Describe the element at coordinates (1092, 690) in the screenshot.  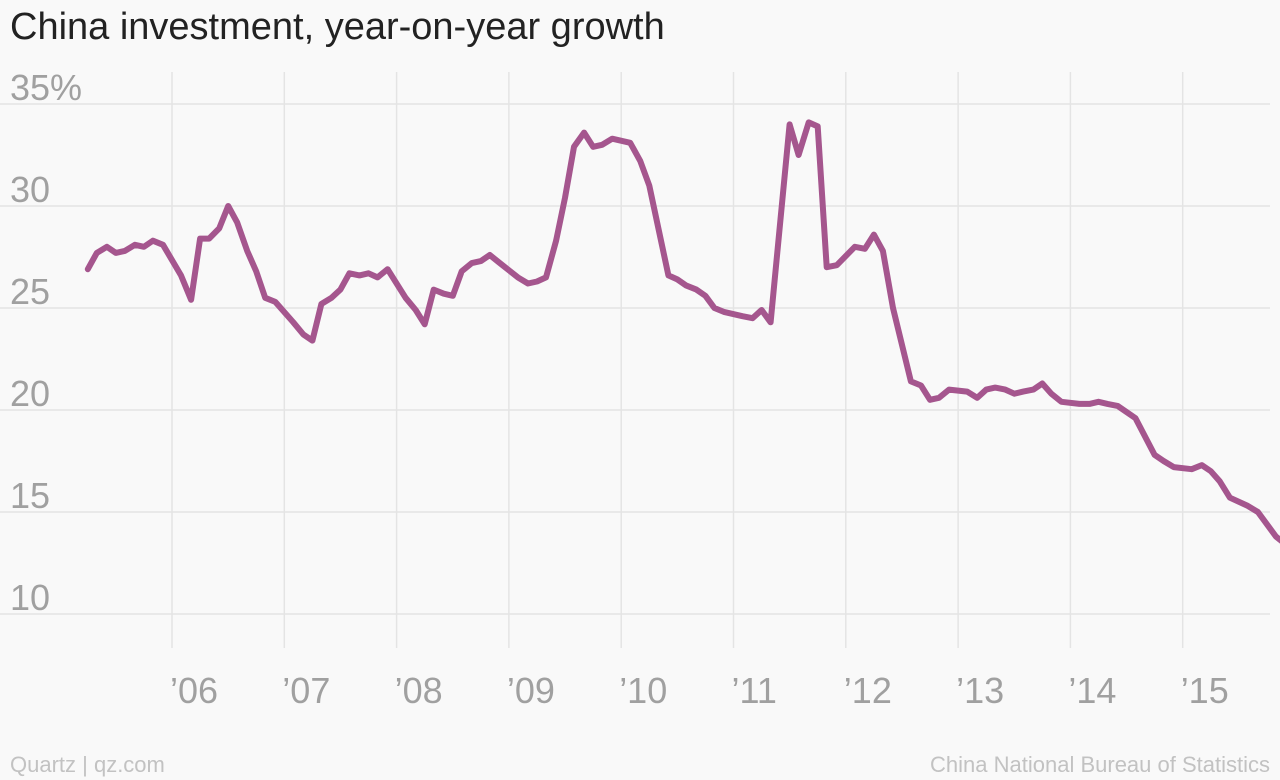
I see `x-tick-label: ’14` at that location.